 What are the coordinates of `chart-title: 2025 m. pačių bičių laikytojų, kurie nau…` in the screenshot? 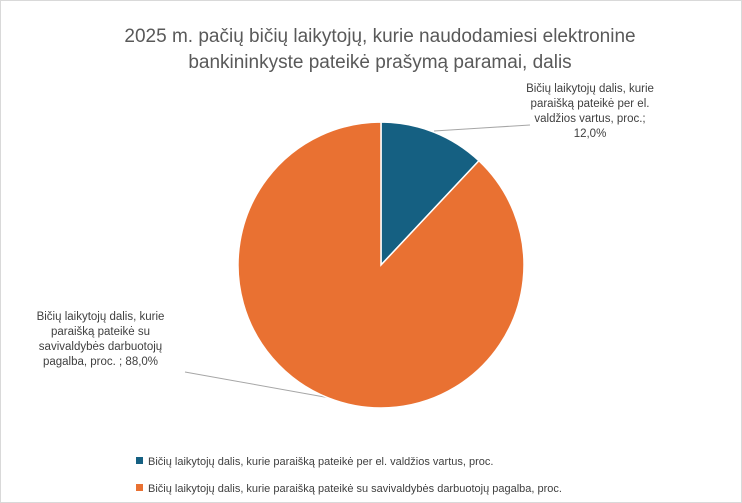 It's located at (380, 49).